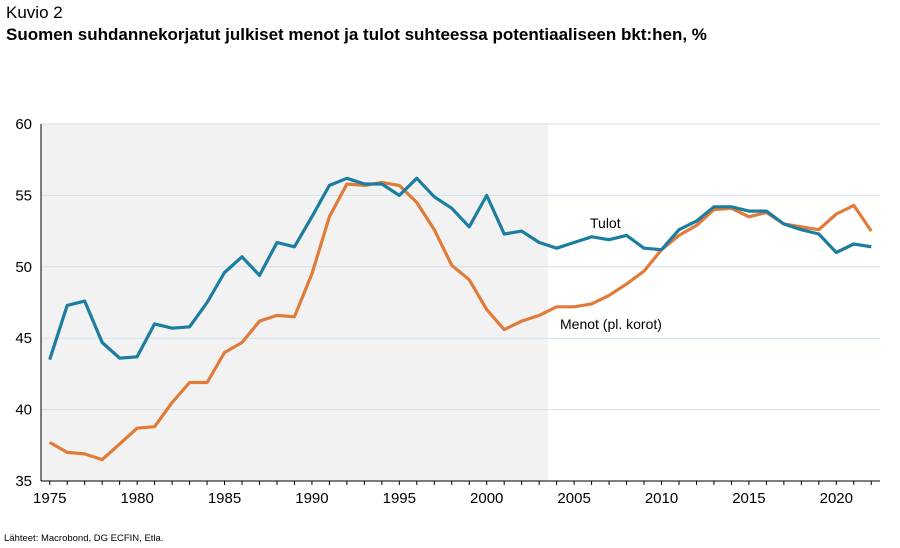  What do you see at coordinates (605, 223) in the screenshot?
I see `series-label-tulot: Tulot` at bounding box center [605, 223].